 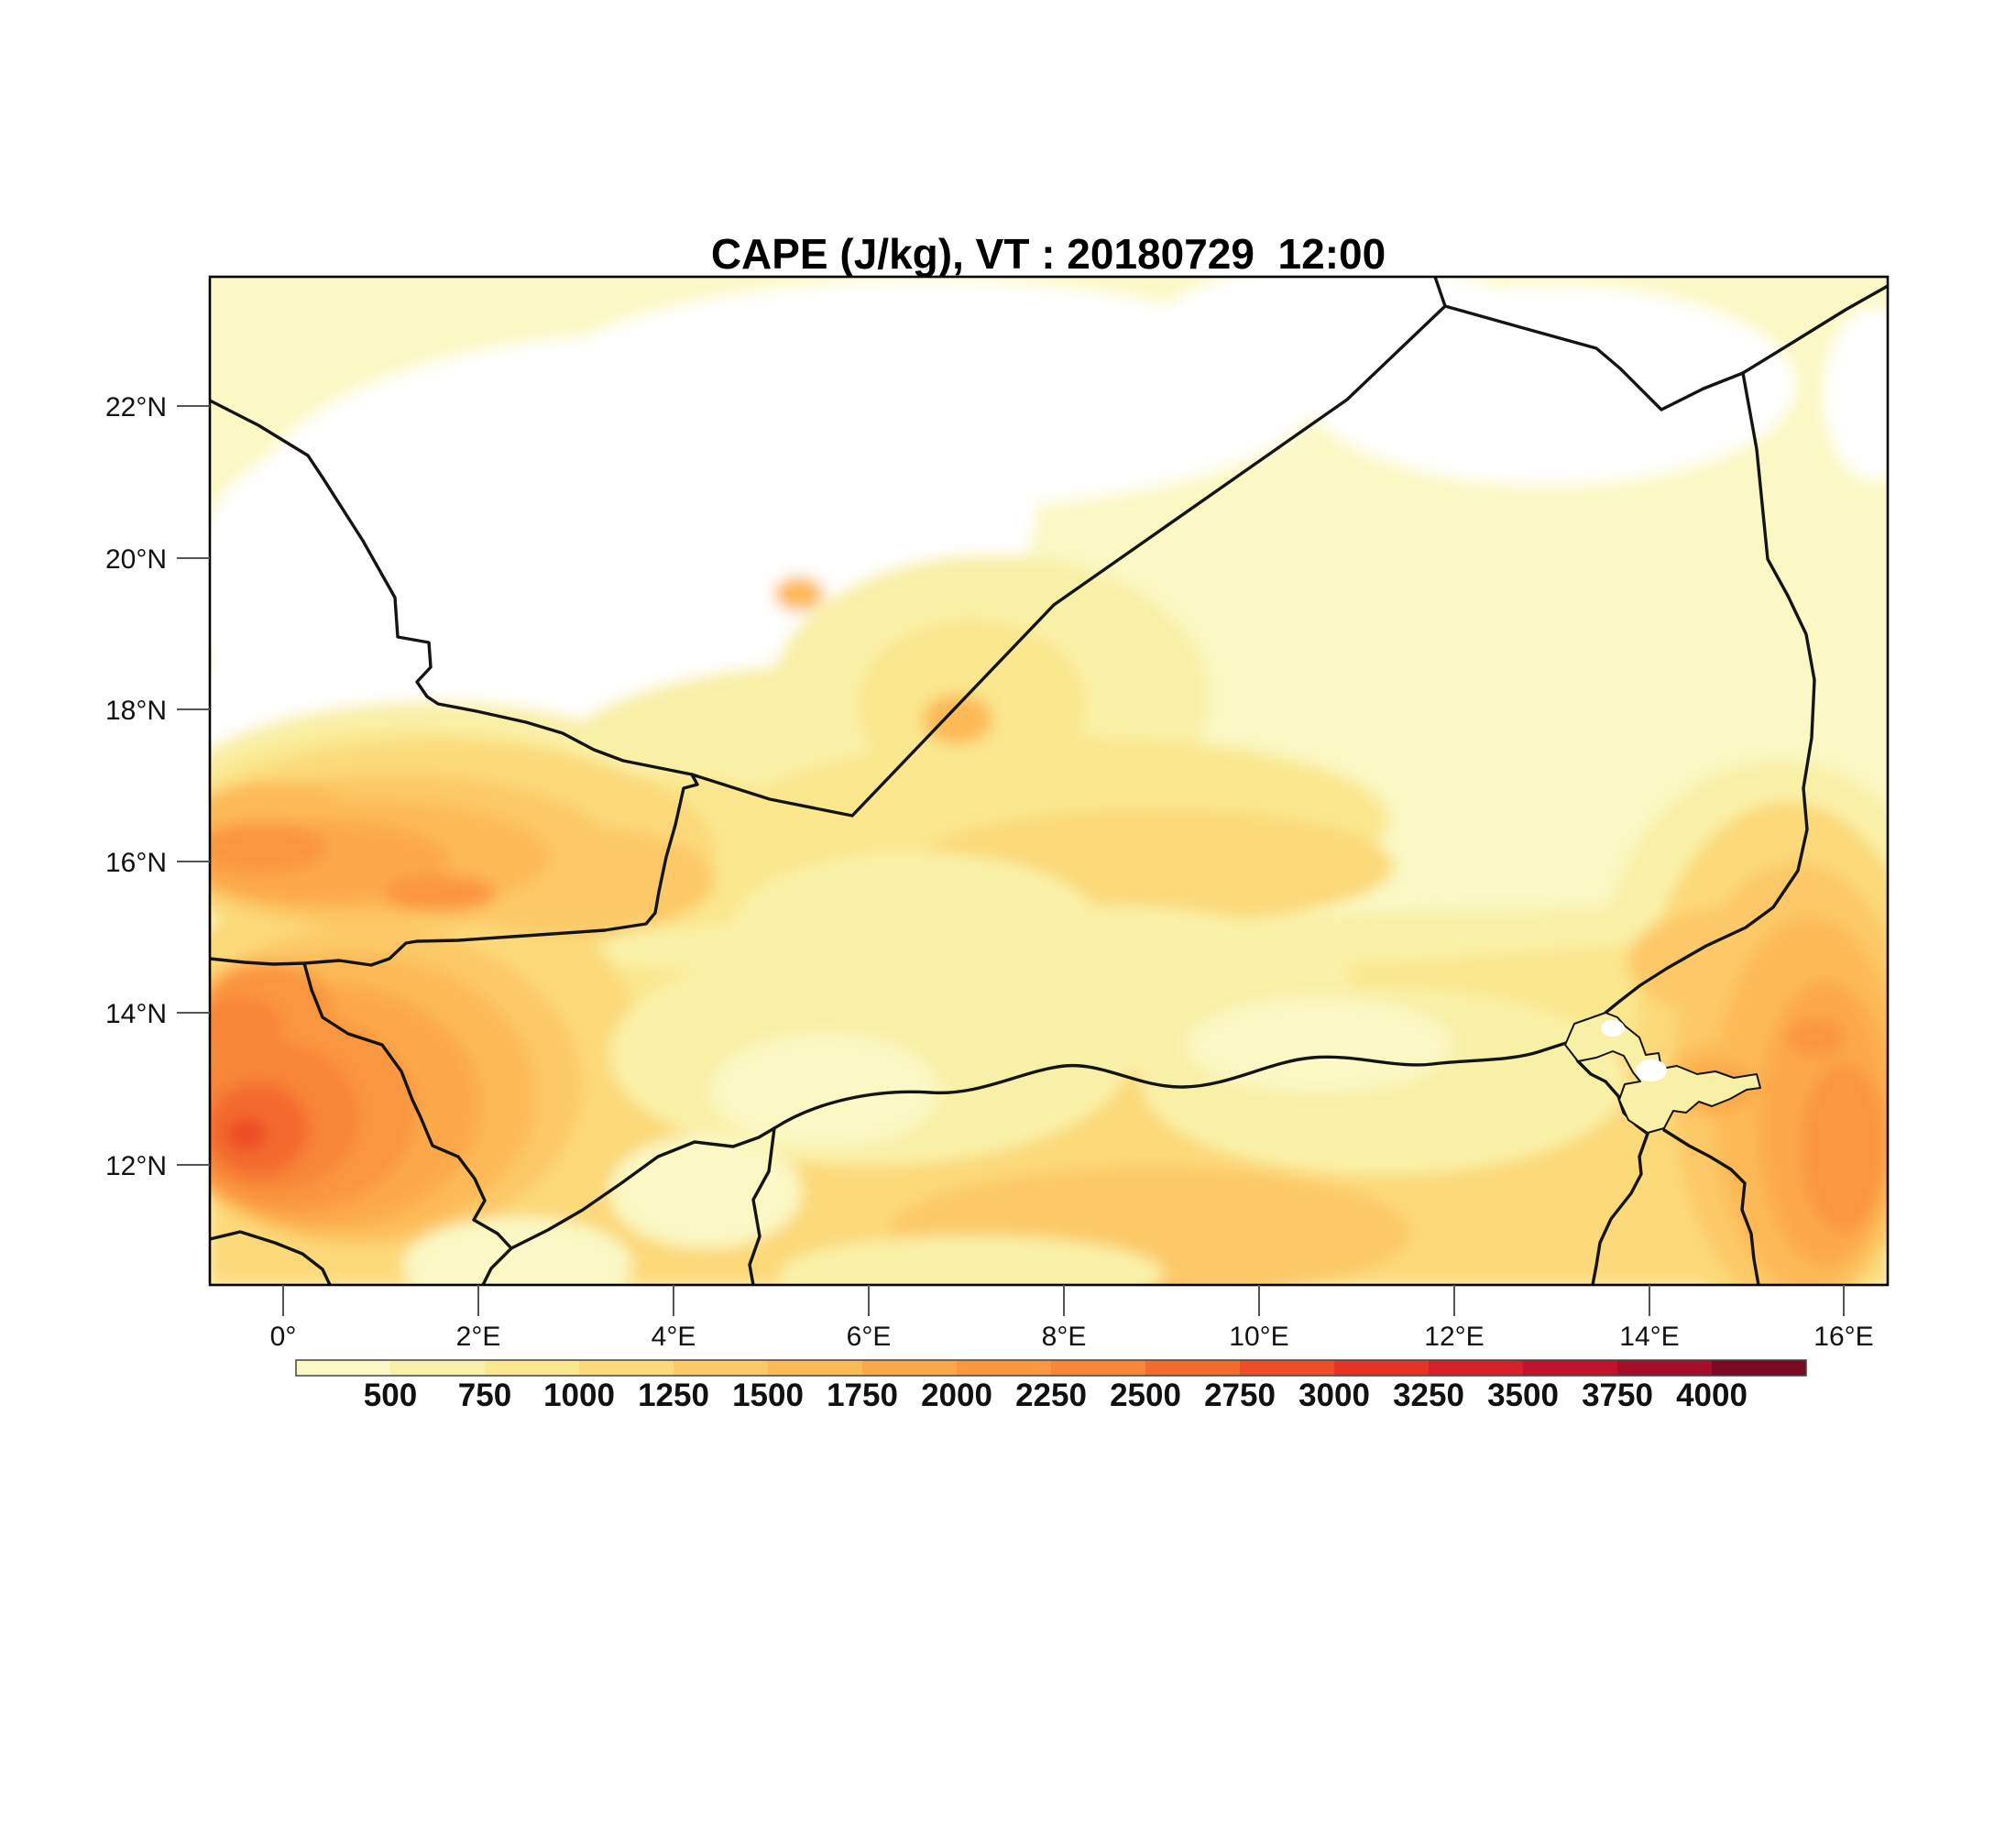 I want to click on border-burkina-benin-south, so click(x=271, y=1257).